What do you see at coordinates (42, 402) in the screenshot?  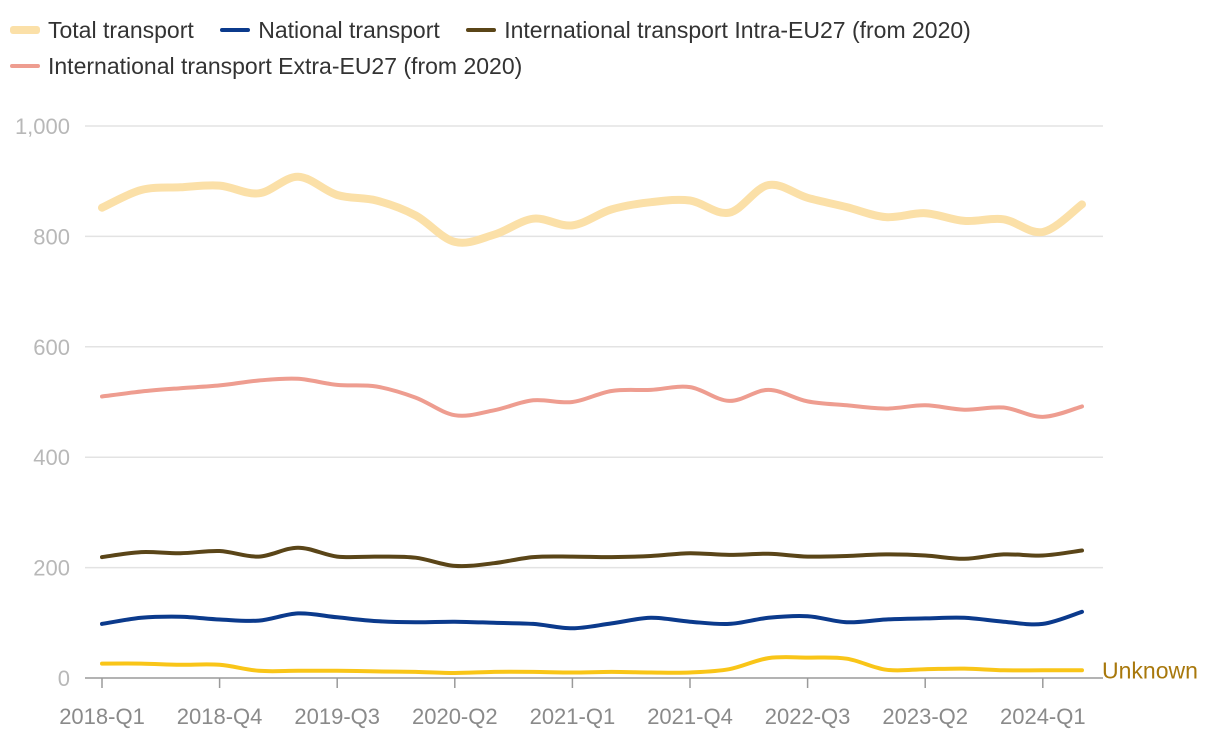 I see `y-axis-labels: 0 200 400 600 800 1,000` at bounding box center [42, 402].